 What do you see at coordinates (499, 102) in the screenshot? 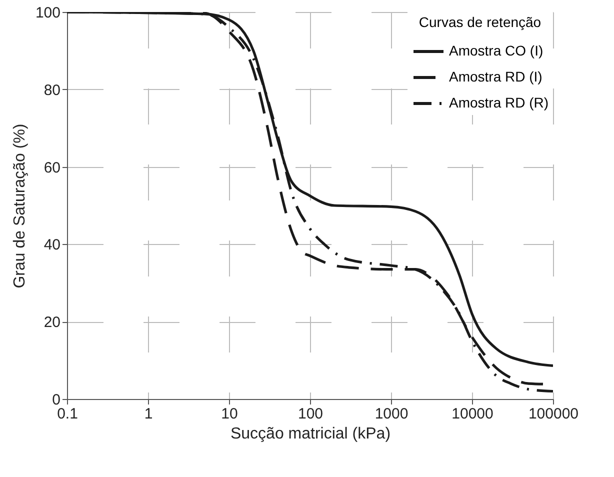
I see `legend-label: Amostra RD (R)` at bounding box center [499, 102].